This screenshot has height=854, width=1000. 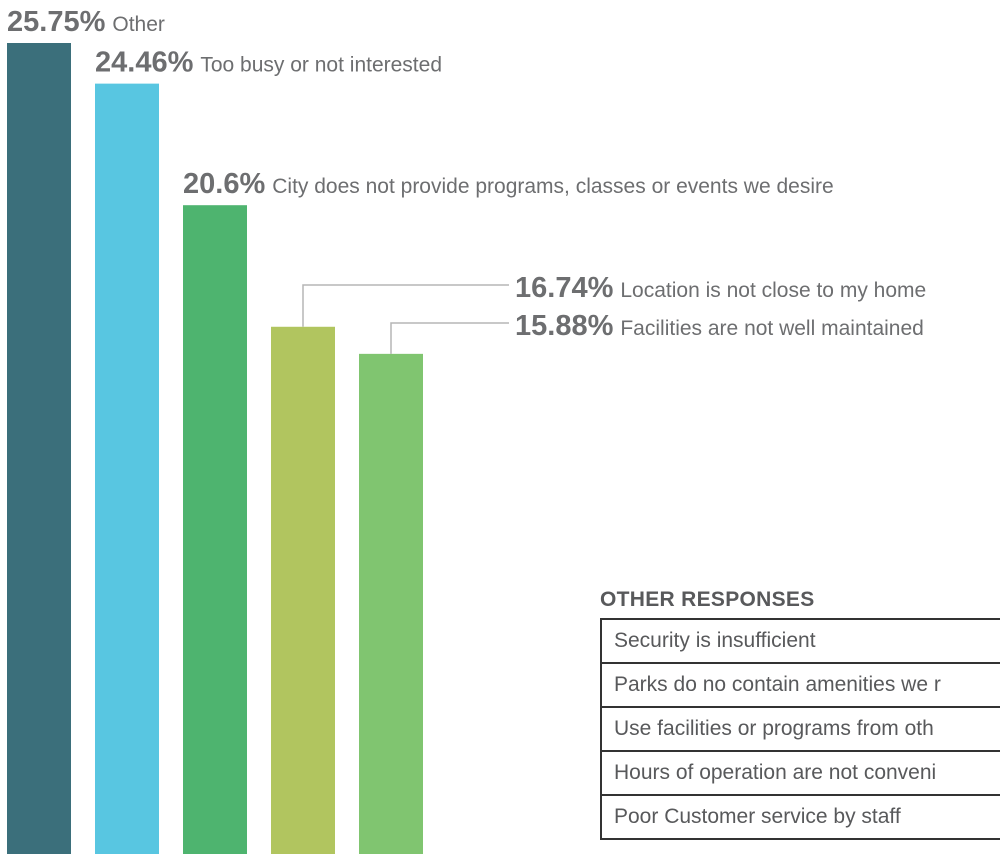 I want to click on other-responses-title: OTHER RESPONSES, so click(x=707, y=599).